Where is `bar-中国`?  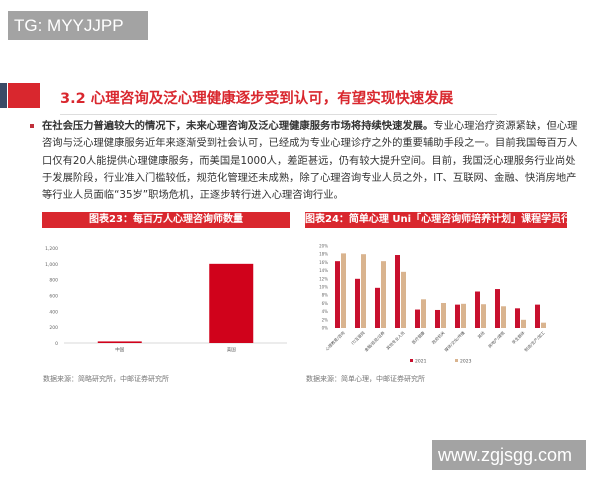 bar-中国 is located at coordinates (119, 342).